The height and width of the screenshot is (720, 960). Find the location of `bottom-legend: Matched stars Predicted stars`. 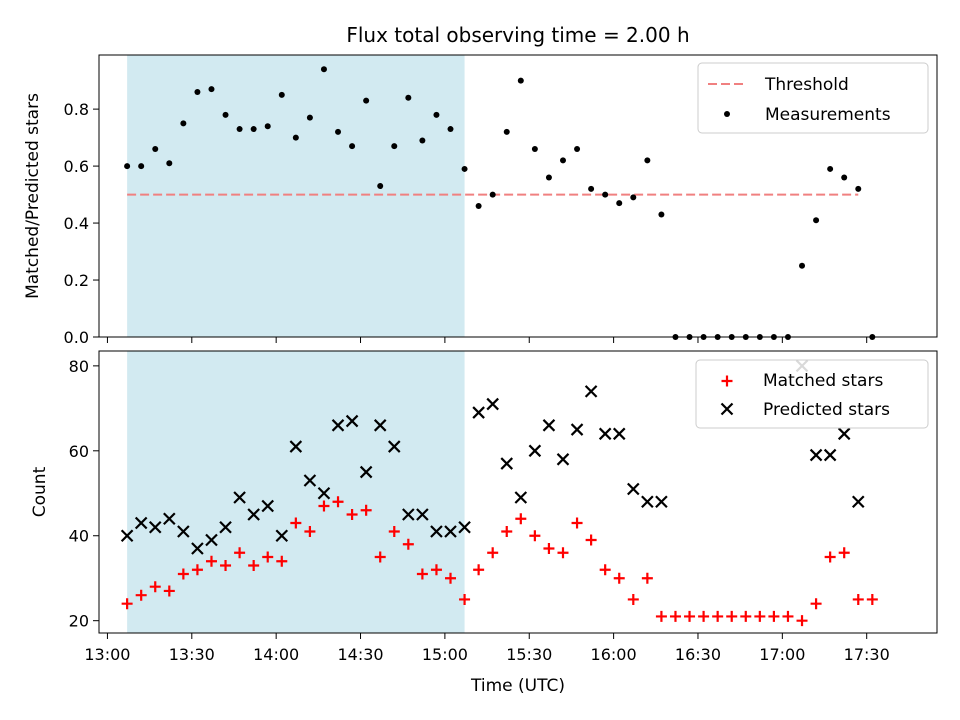

bottom-legend: Matched stars Predicted stars is located at coordinates (812, 394).